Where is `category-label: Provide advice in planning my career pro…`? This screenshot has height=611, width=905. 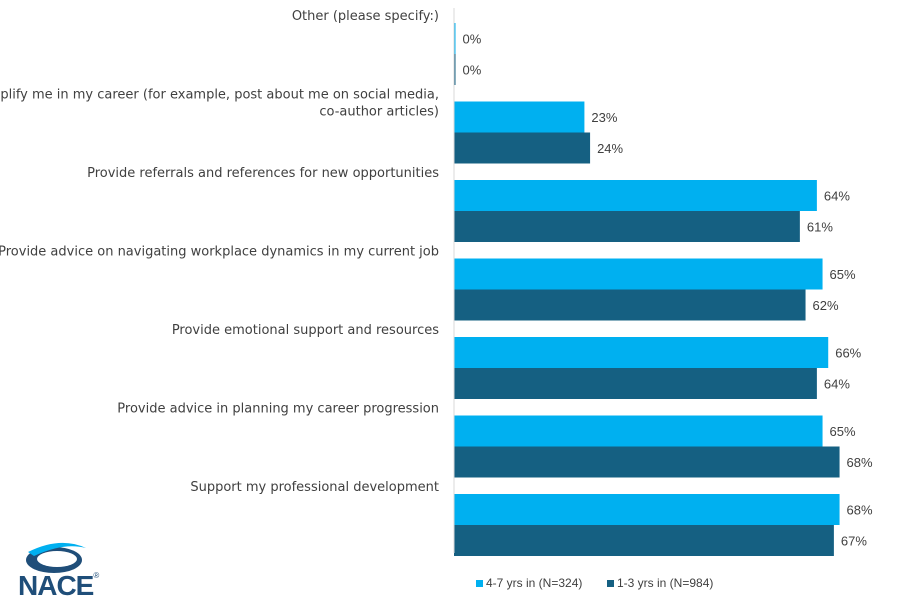 category-label: Provide advice in planning my career pro… is located at coordinates (278, 409).